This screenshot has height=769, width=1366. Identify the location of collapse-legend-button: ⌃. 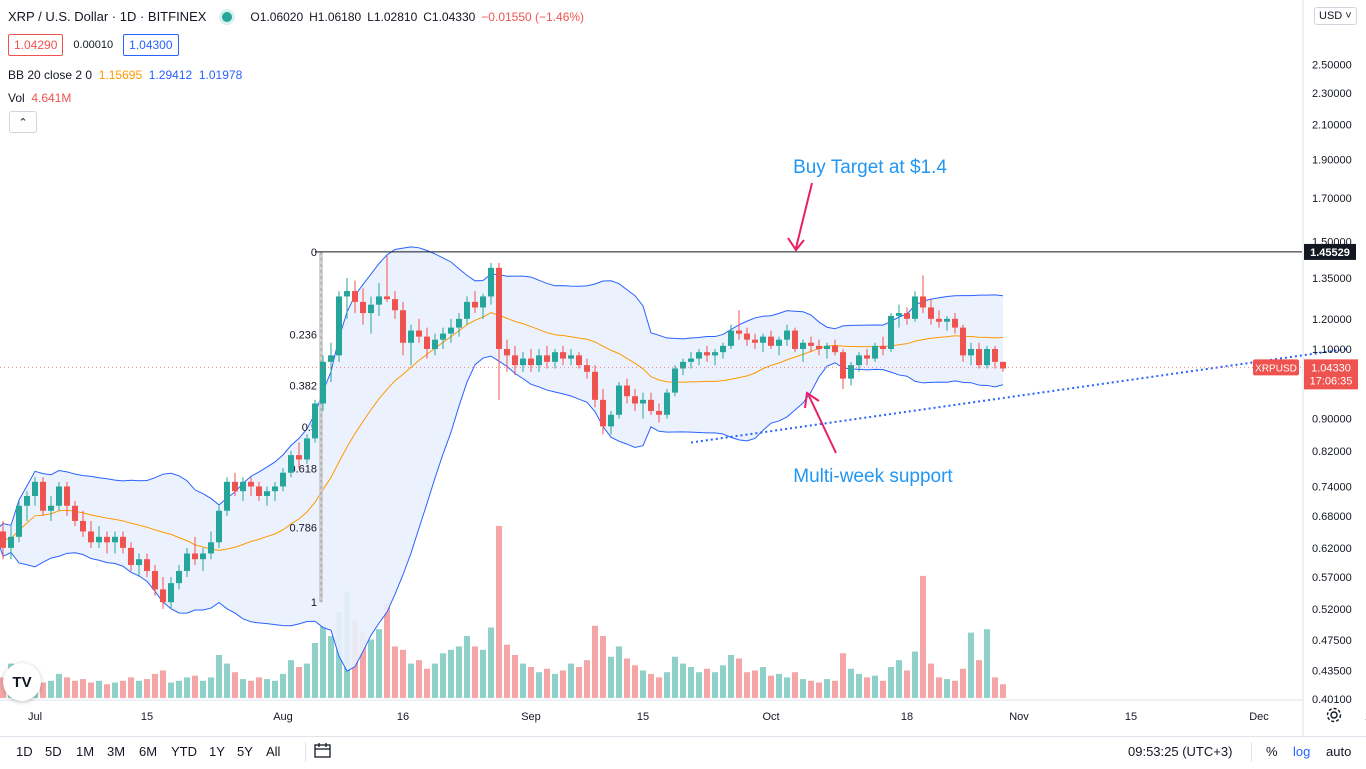
(23, 122).